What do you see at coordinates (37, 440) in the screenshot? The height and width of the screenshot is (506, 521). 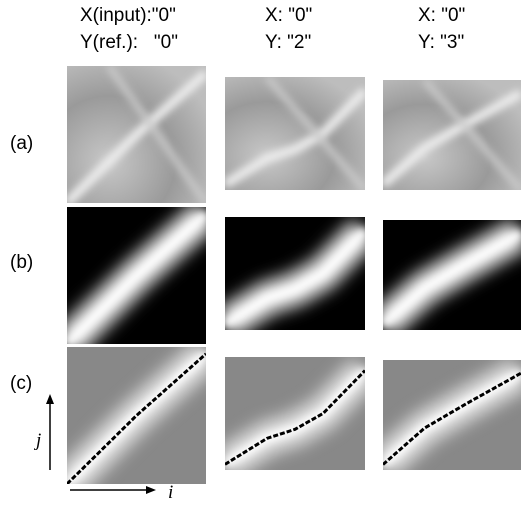 I see `axis-label: j` at bounding box center [37, 440].